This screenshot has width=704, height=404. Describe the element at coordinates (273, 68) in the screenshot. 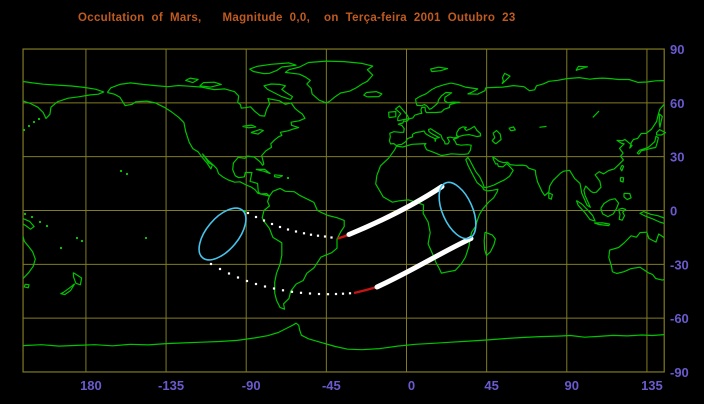

I see `coastline-ellesmere` at that location.